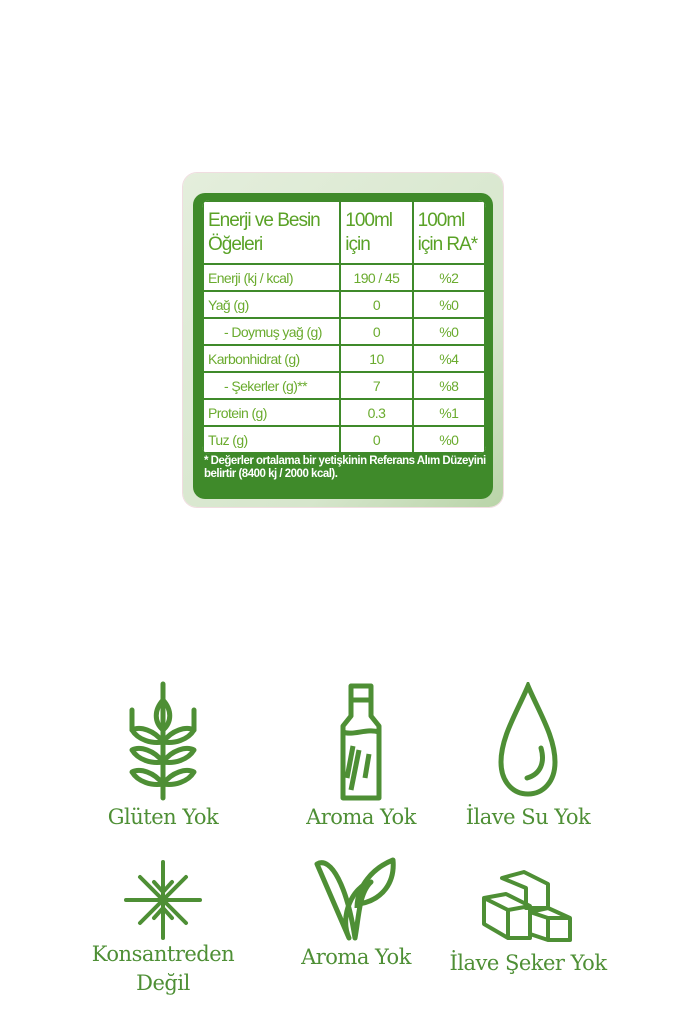 Image resolution: width=682 pixels, height=1024 pixels. I want to click on nutrient-name: Enerji (kj / kcal), so click(272, 277).